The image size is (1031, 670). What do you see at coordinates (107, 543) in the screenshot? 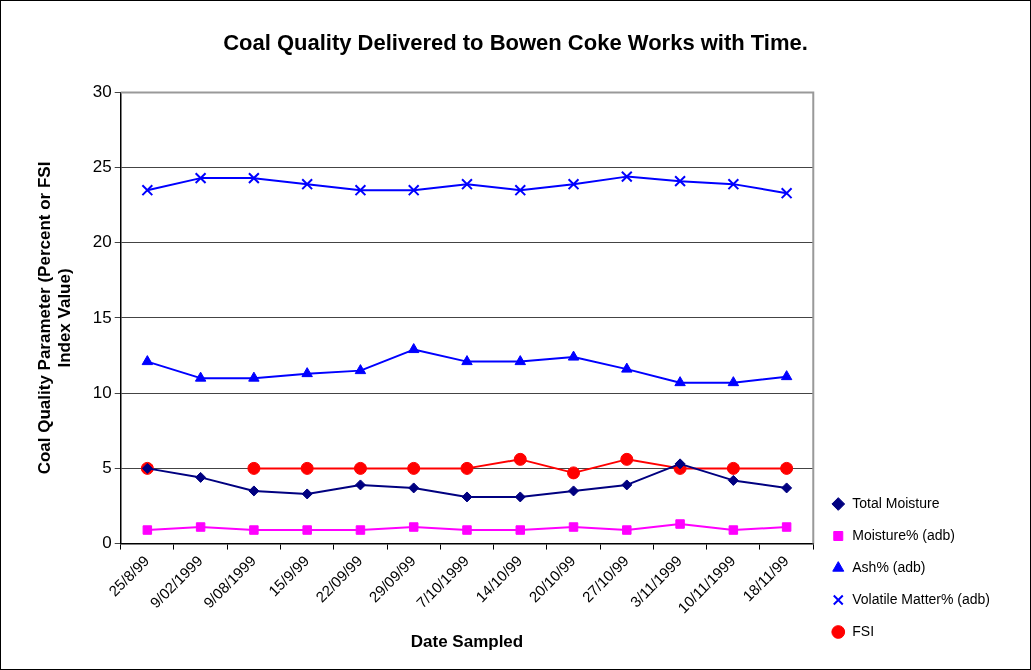
I see `y-tick-label: 0` at bounding box center [107, 543].